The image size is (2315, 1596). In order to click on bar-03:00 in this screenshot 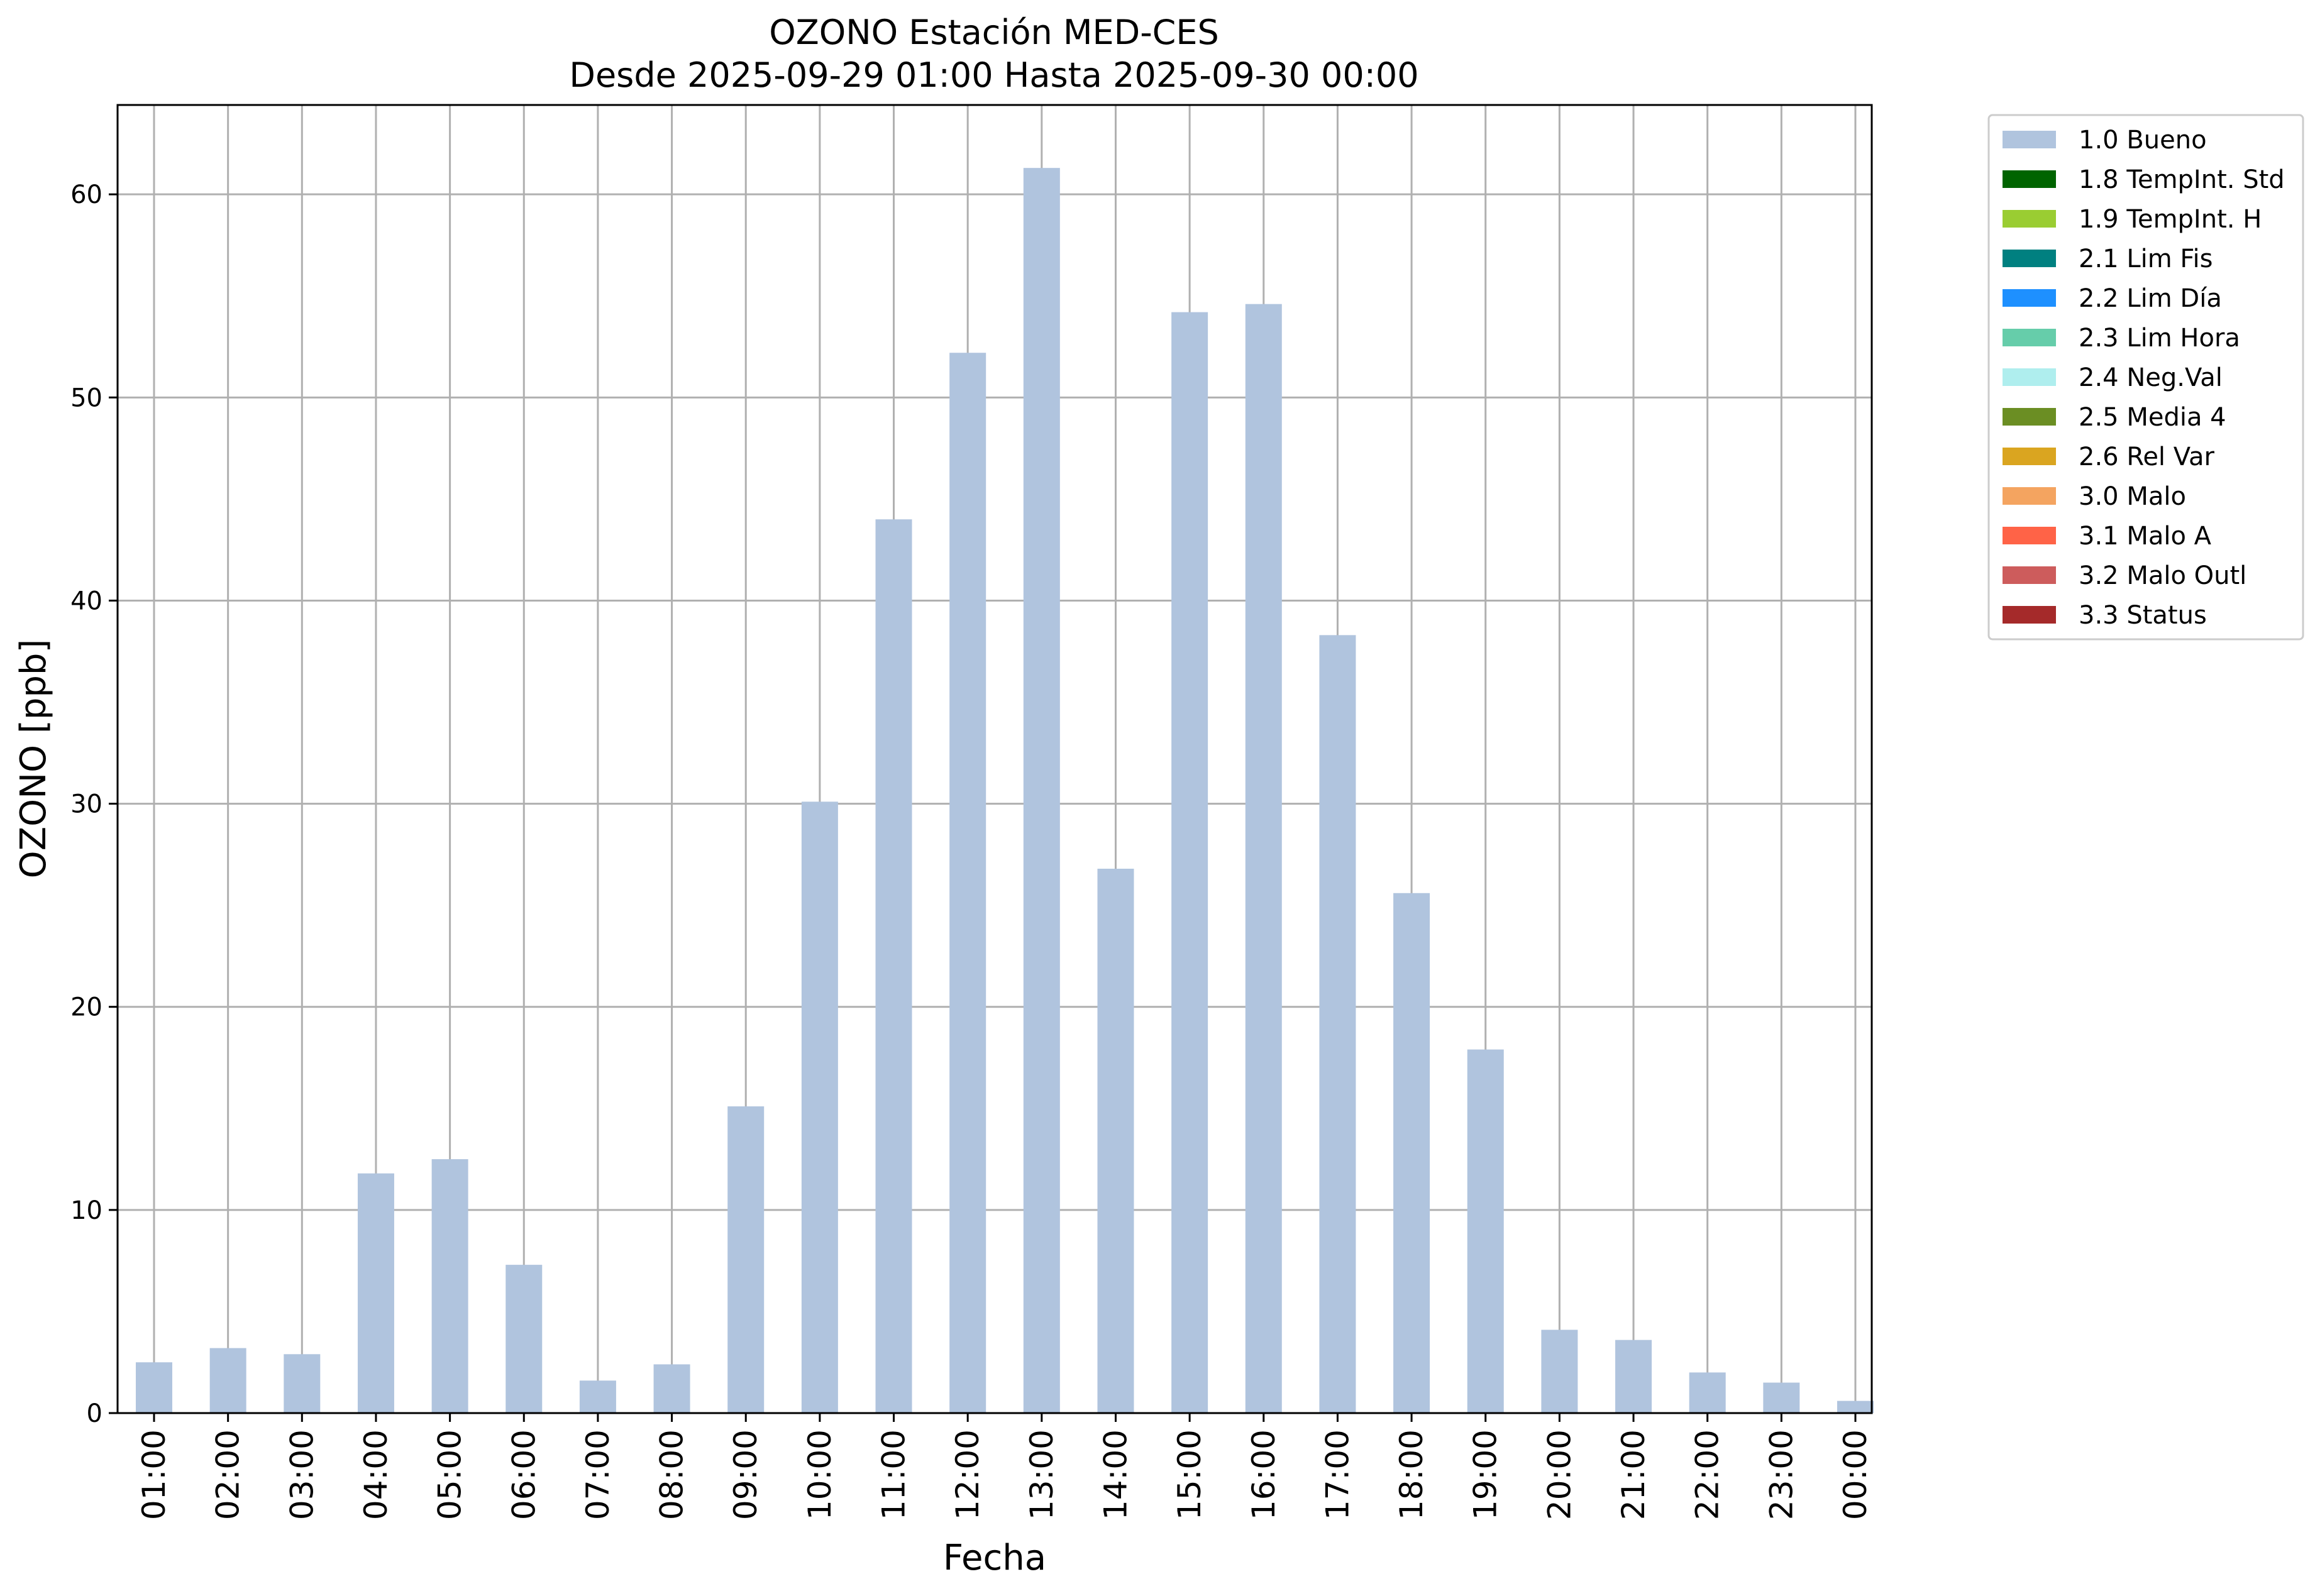, I will do `click(302, 1383)`.